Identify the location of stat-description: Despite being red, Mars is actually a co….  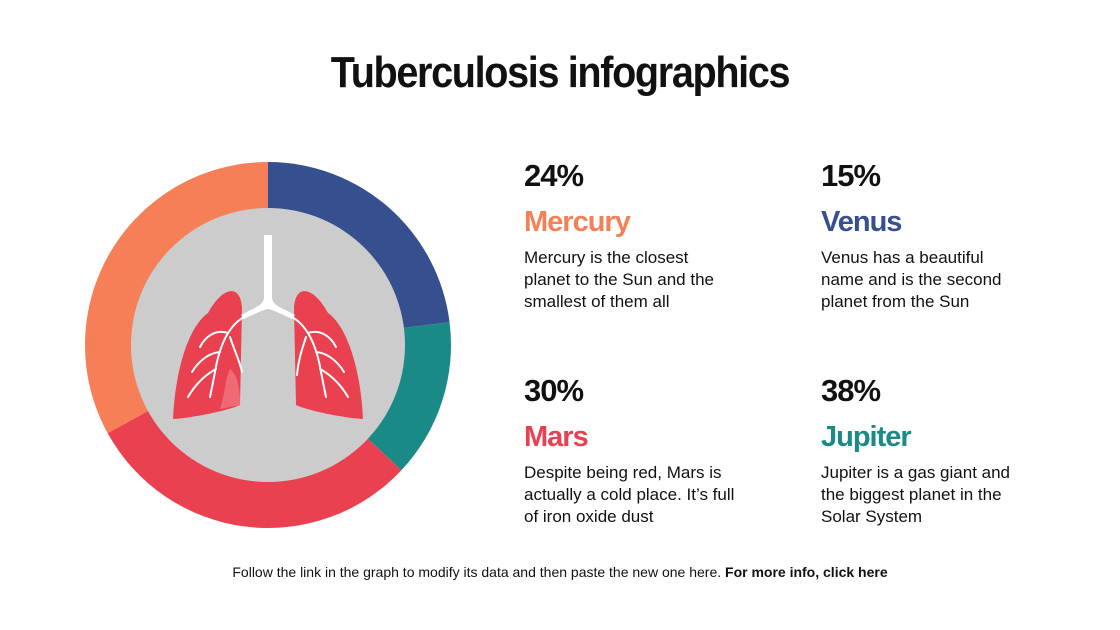
(629, 494).